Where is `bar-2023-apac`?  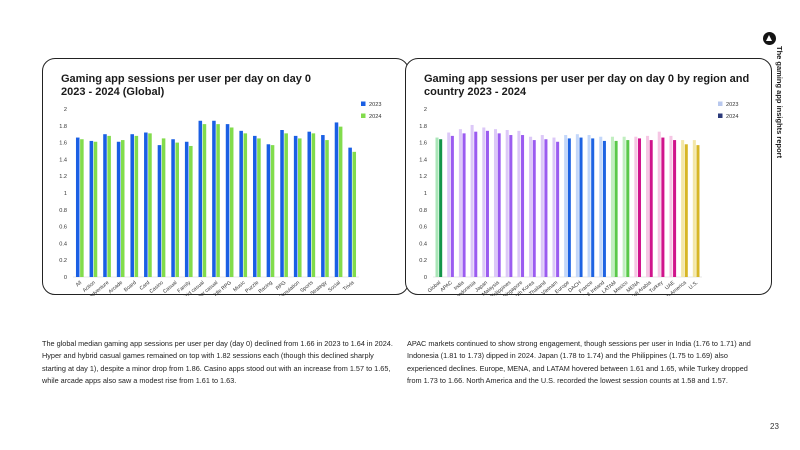 bar-2023-apac is located at coordinates (449, 204).